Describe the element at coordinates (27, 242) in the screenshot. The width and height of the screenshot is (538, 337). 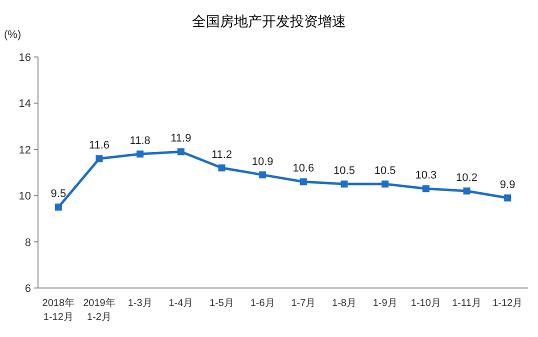
I see `y-tick-label: 8` at that location.